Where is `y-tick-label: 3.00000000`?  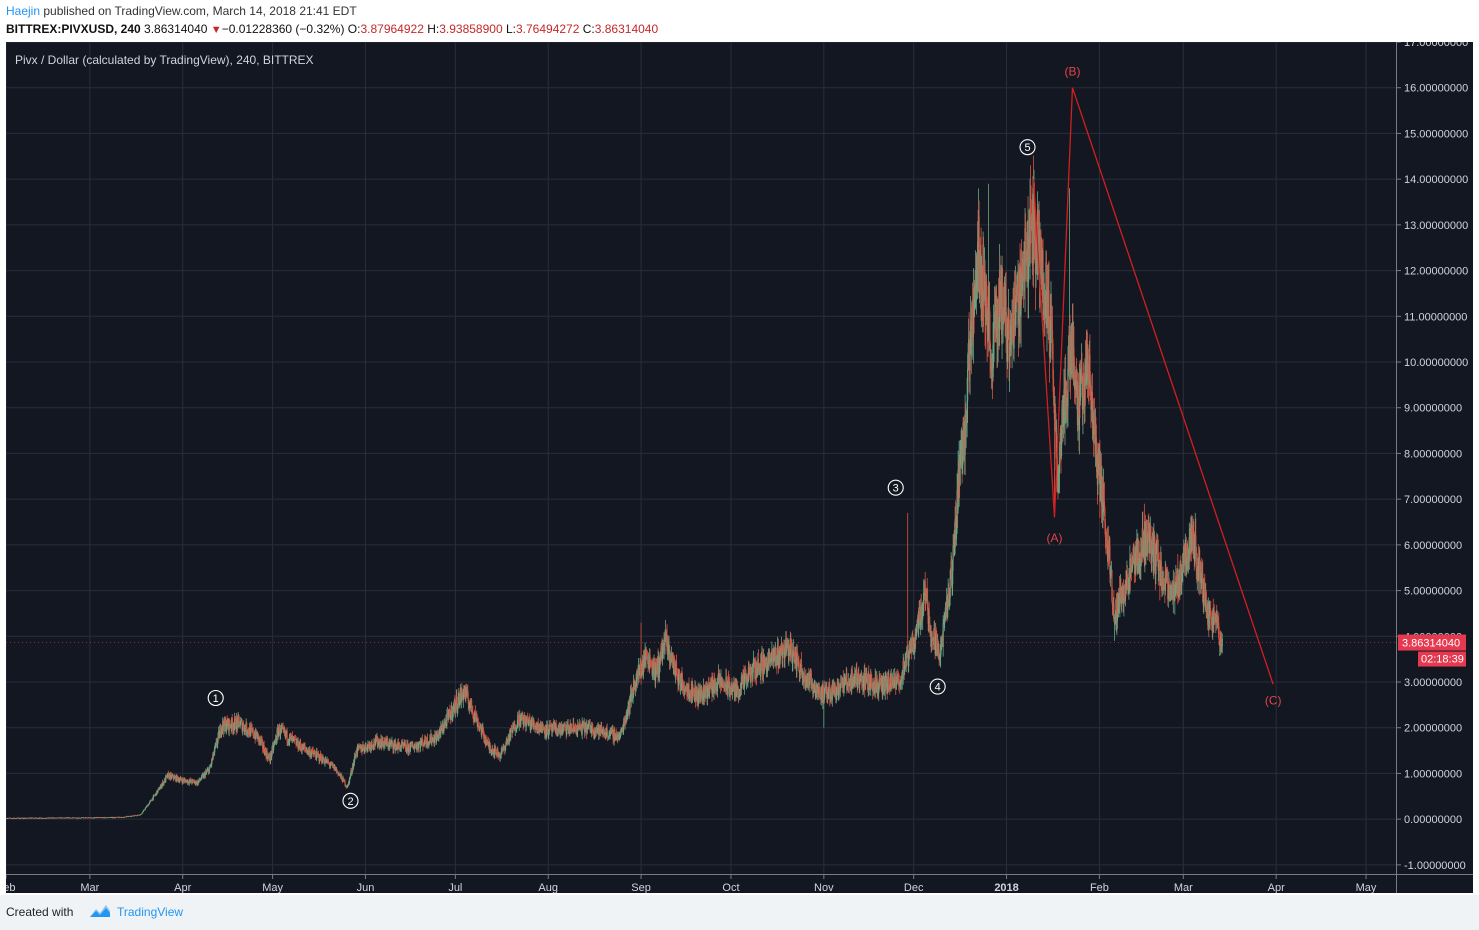
y-tick-label: 3.00000000 is located at coordinates (1433, 683).